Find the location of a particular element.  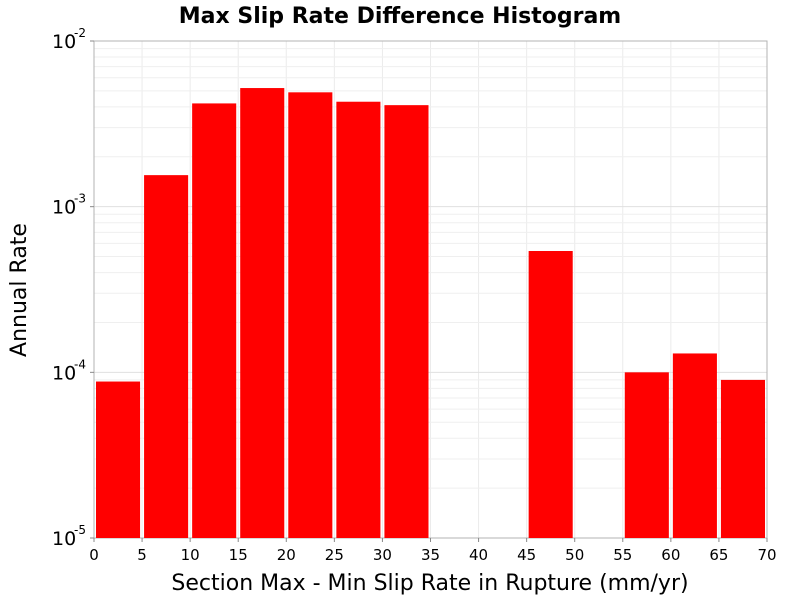

x-tick-label: 30 is located at coordinates (382, 555).